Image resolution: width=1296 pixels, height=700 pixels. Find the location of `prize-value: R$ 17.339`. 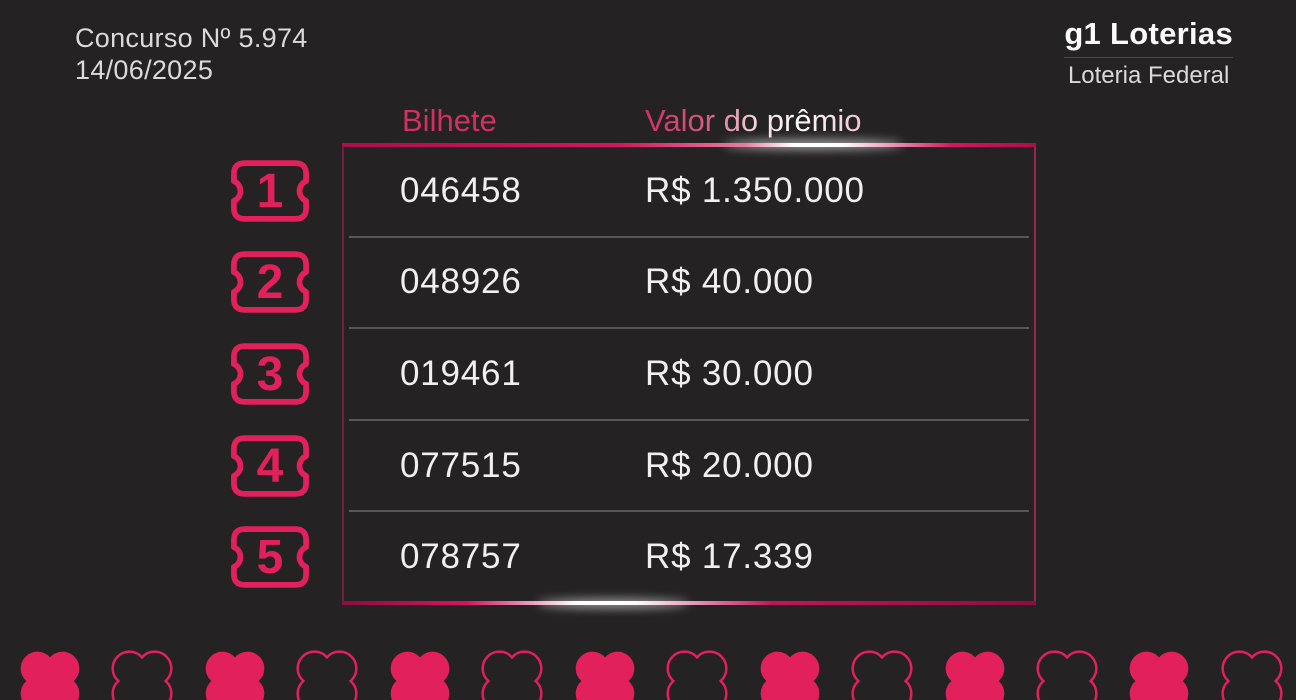

prize-value: R$ 17.339 is located at coordinates (729, 557).